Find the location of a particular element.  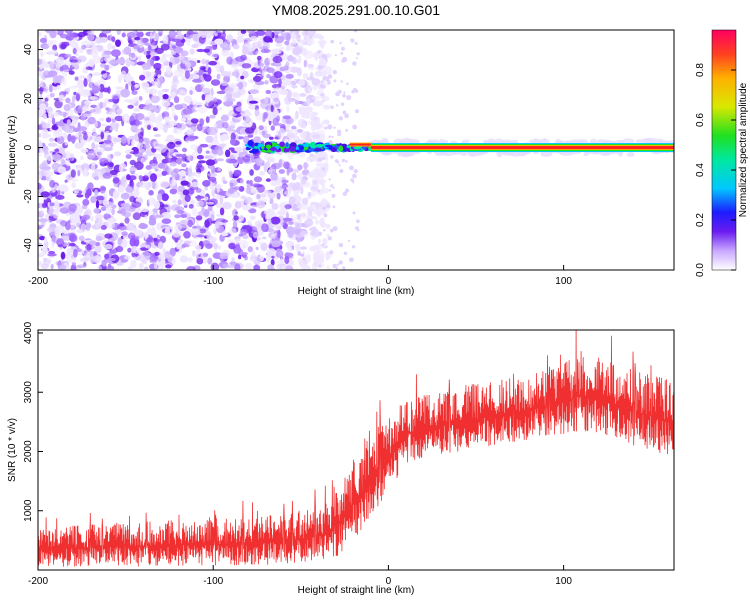

spectrogram-y-tick-label: -20 is located at coordinates (28, 196).